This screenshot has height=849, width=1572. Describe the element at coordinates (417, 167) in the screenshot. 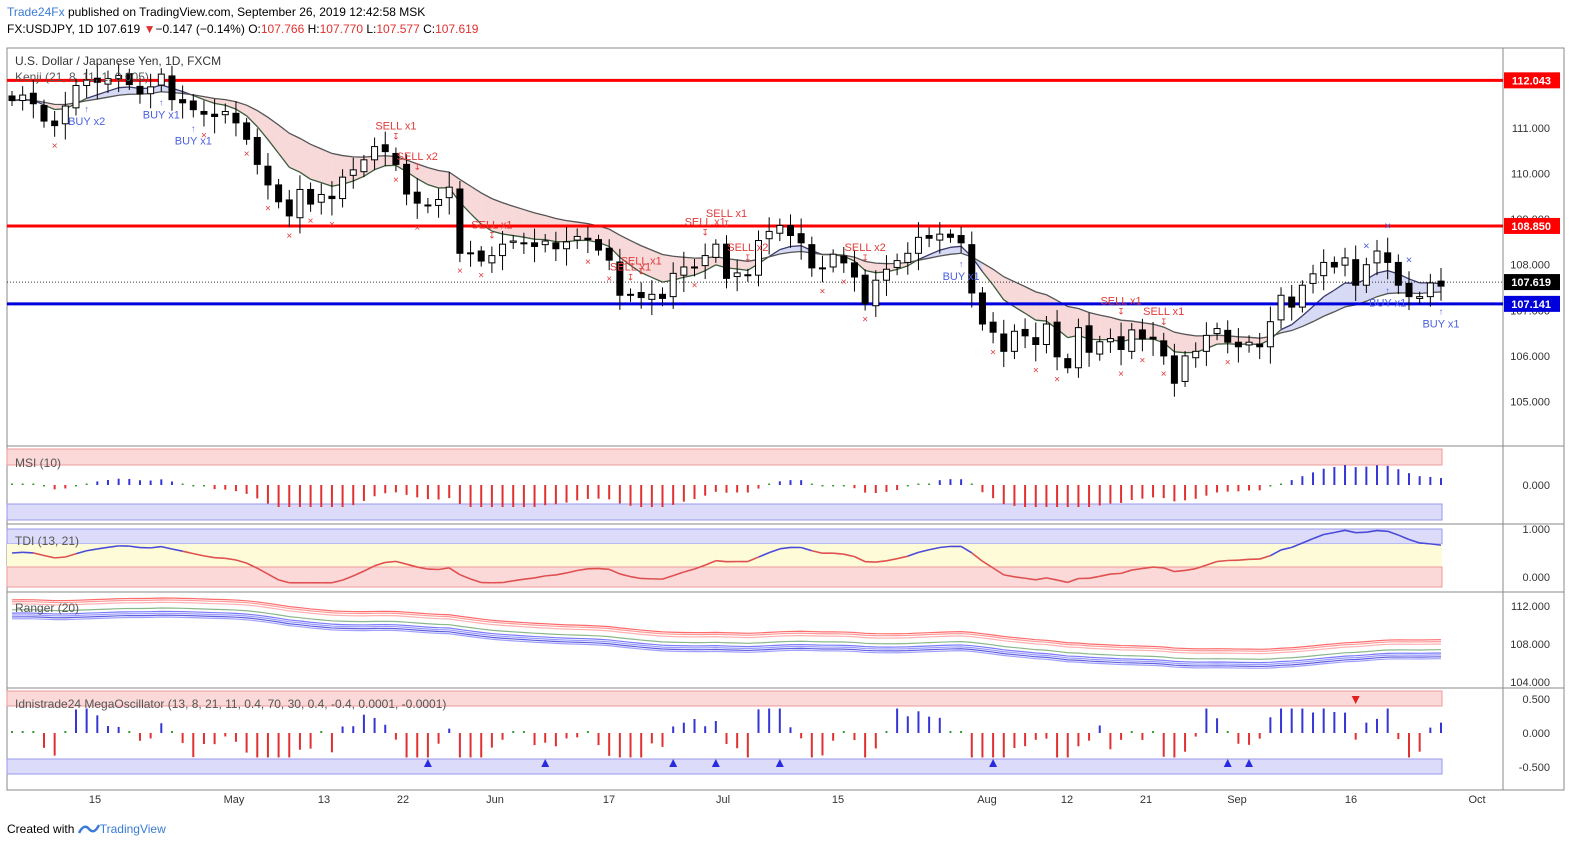

I see `sell-arrow-icon: ↧` at that location.